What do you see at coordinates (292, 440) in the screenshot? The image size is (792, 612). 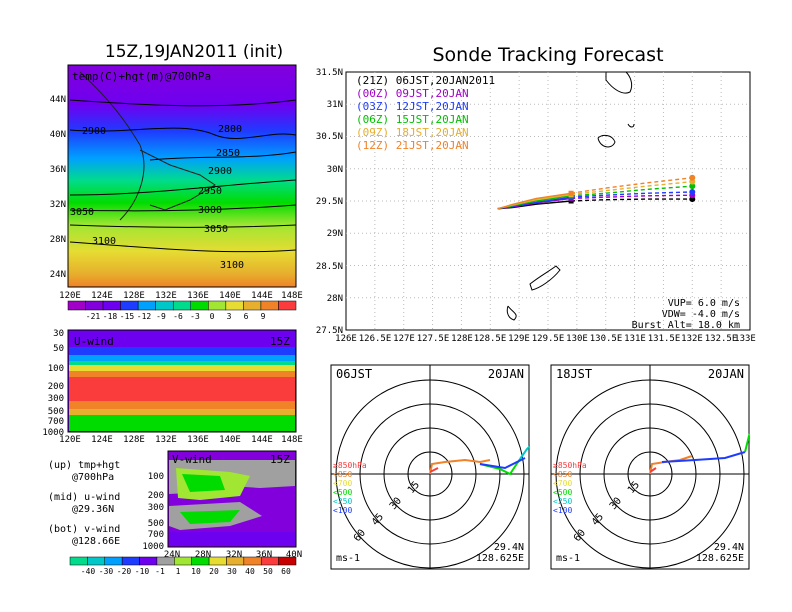 I see `lon-tick: 148E` at bounding box center [292, 440].